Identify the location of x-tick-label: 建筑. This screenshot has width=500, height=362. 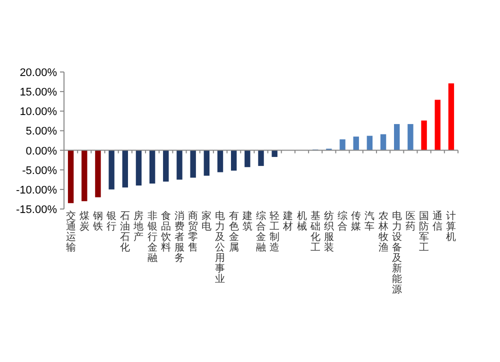
(246, 221).